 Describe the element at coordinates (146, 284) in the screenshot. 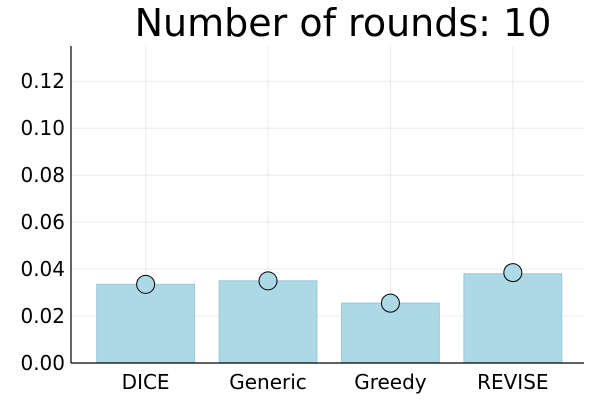

I see `marker-dice` at that location.